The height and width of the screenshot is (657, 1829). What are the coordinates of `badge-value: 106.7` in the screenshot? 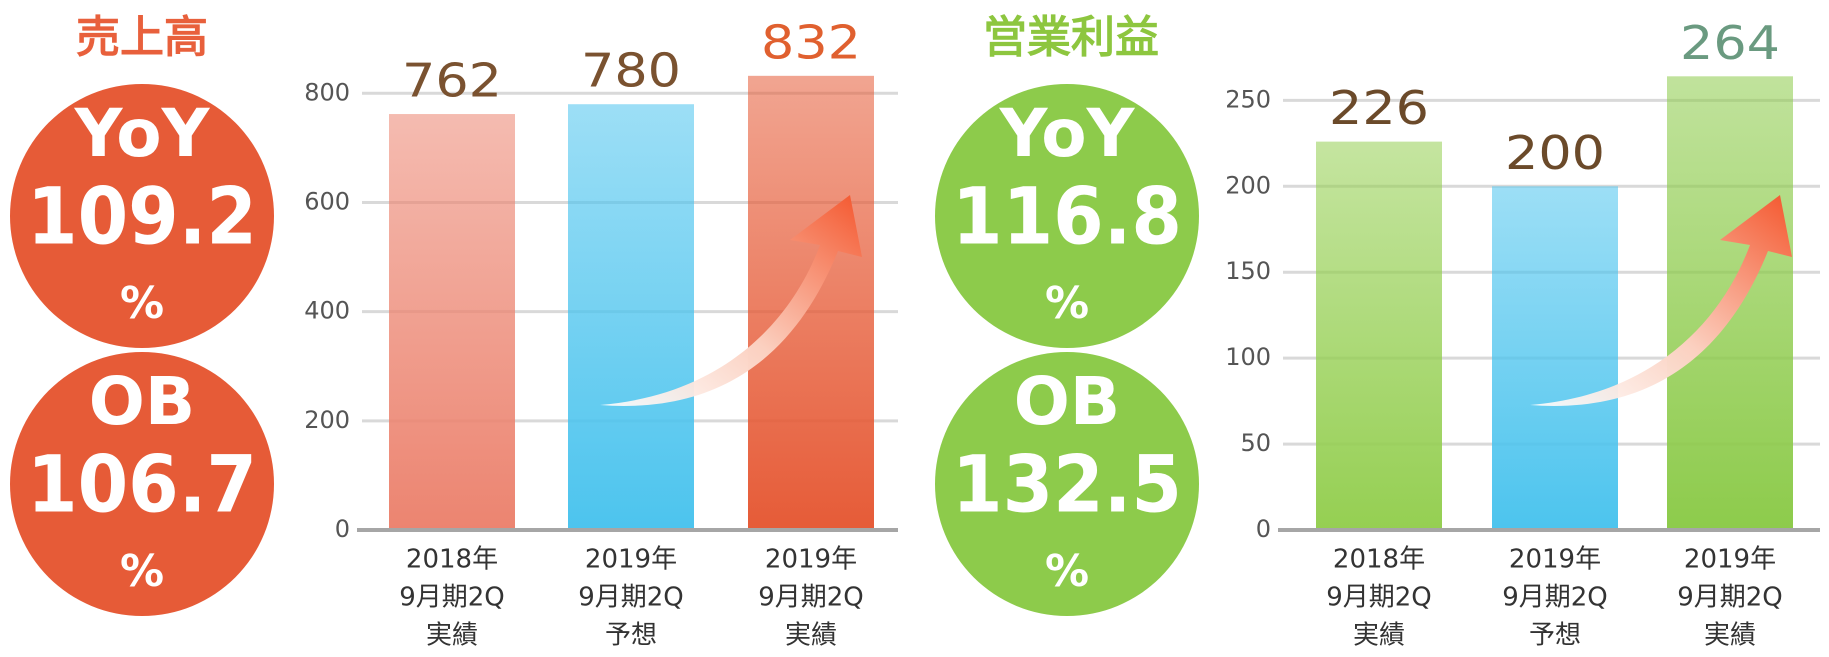 It's located at (142, 485).